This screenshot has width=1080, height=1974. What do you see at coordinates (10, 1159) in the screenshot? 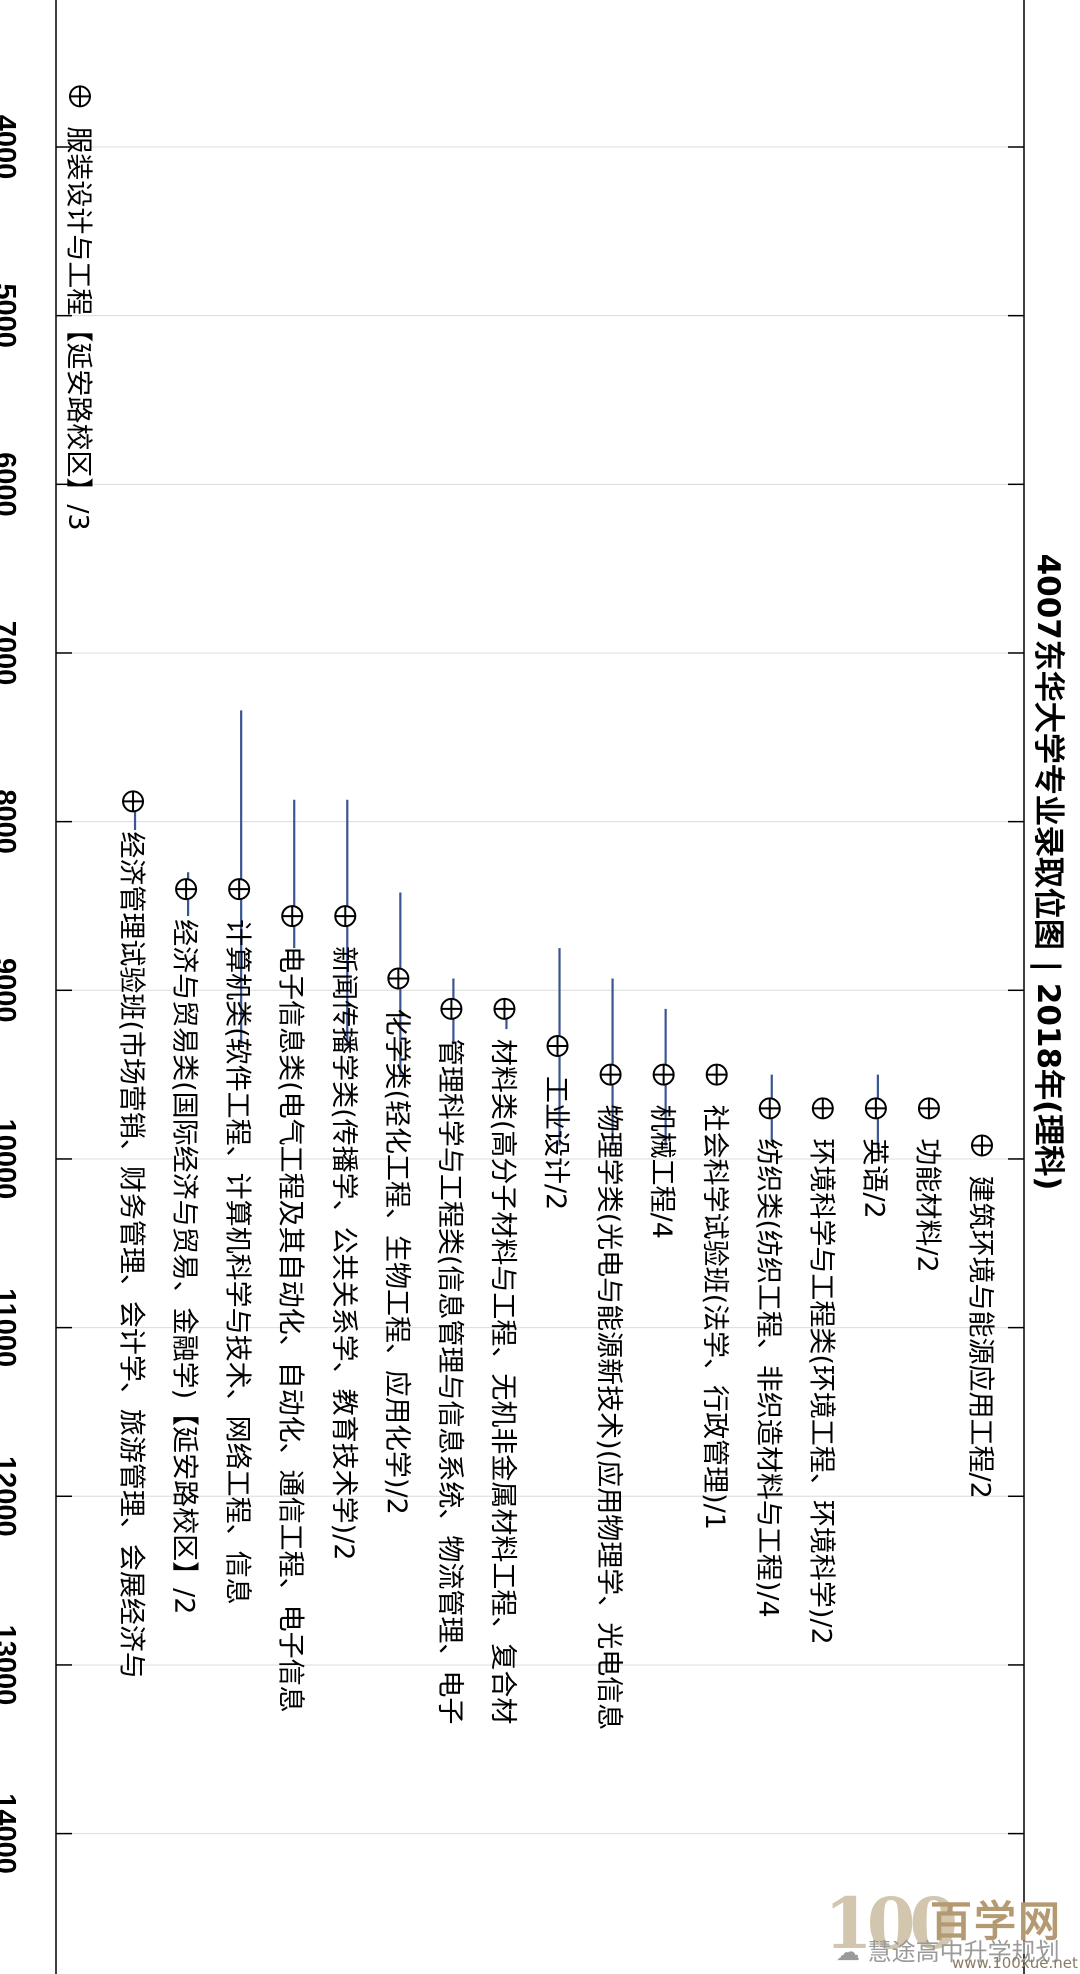
I see `tick-label-6: 10000` at bounding box center [10, 1159].